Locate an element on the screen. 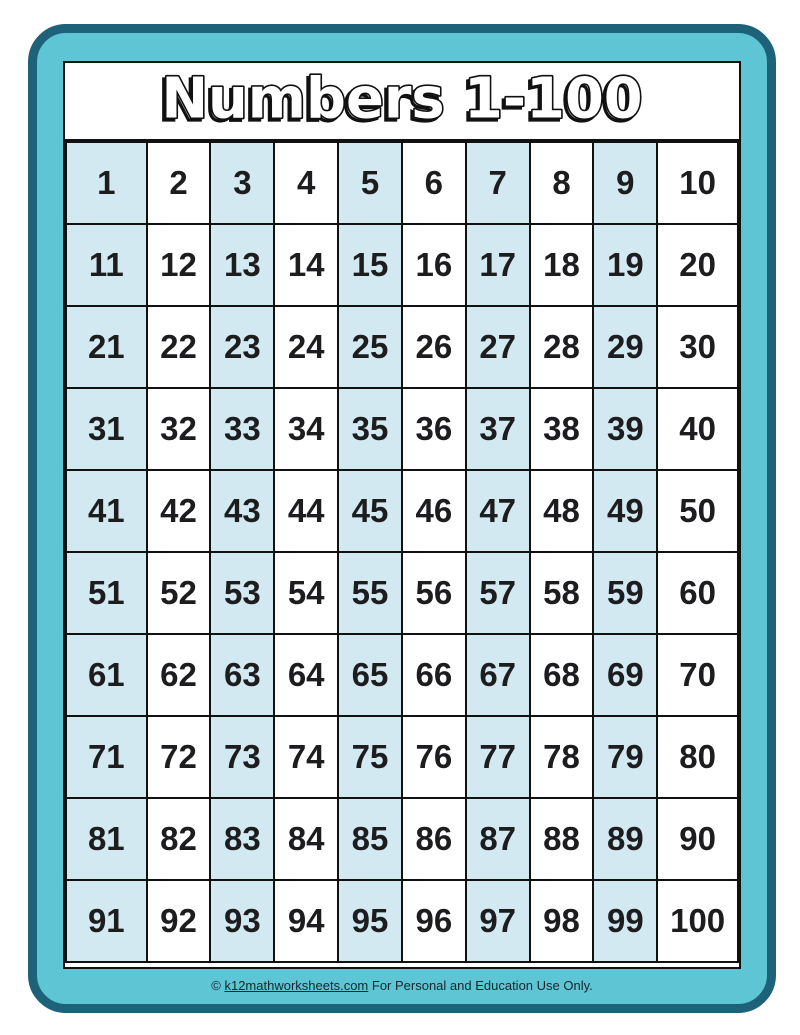 The width and height of the screenshot is (800, 1035). grid-cell-20: 20 is located at coordinates (697, 265).